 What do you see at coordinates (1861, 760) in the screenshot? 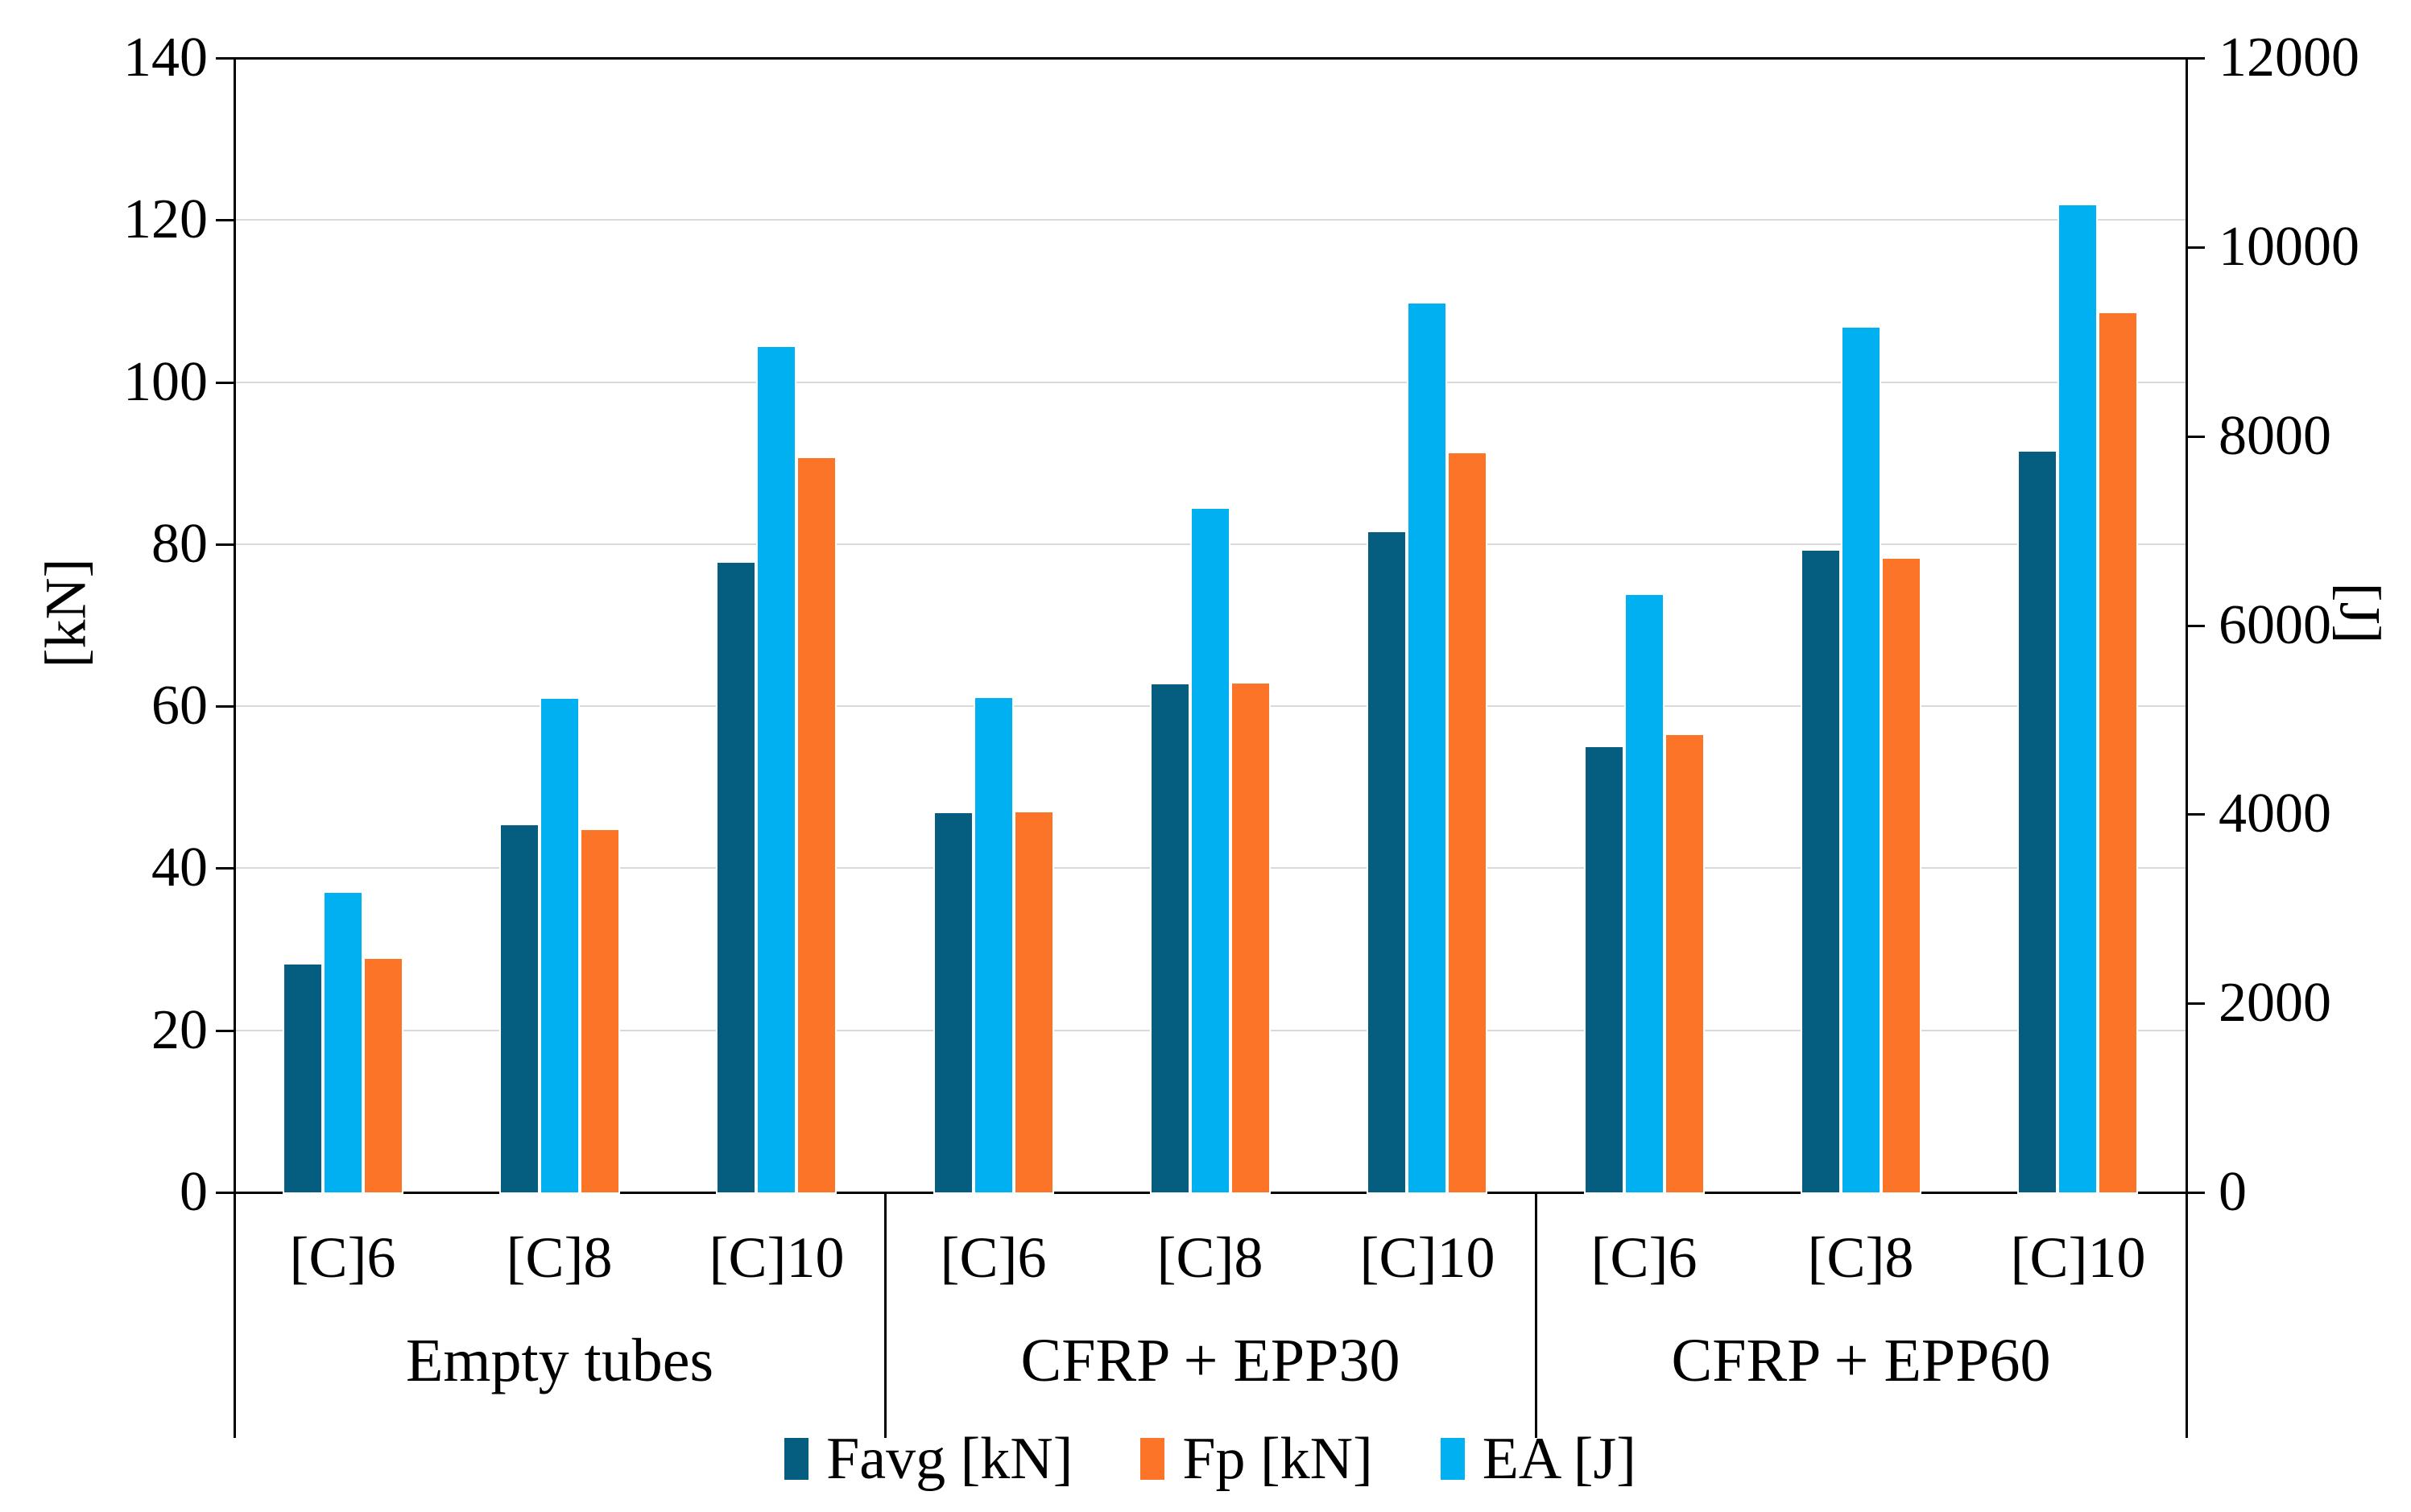
I see `bar-ea-[C]8-group3` at bounding box center [1861, 760].